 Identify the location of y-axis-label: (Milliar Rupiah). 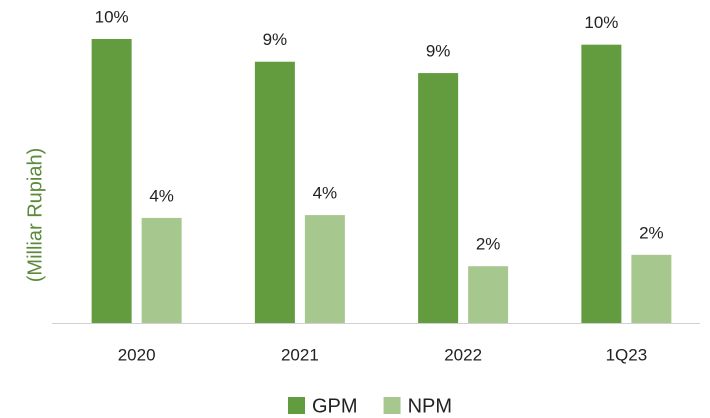
(35, 215).